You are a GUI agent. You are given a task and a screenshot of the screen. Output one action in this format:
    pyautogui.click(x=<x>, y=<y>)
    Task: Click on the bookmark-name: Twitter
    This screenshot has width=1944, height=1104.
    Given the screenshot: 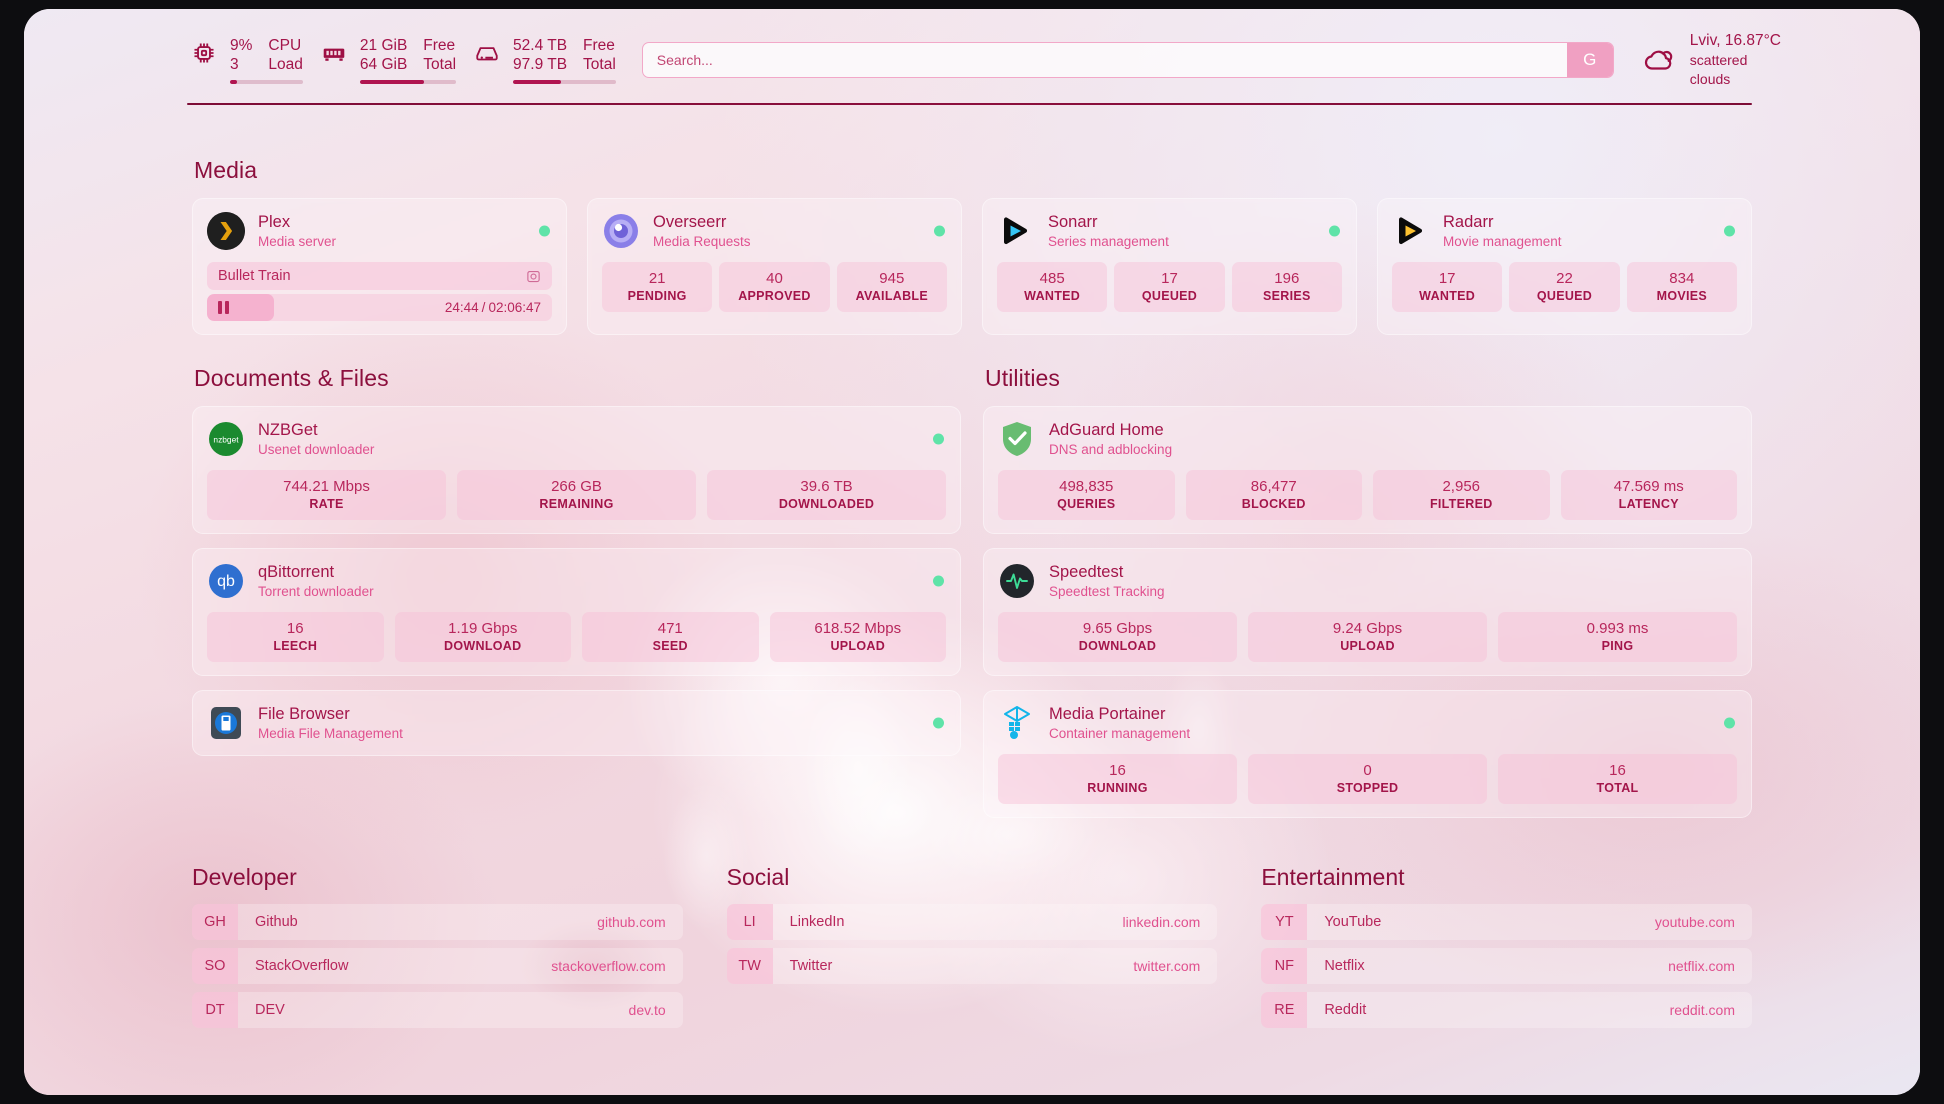 What is the action you would take?
    pyautogui.click(x=811, y=966)
    